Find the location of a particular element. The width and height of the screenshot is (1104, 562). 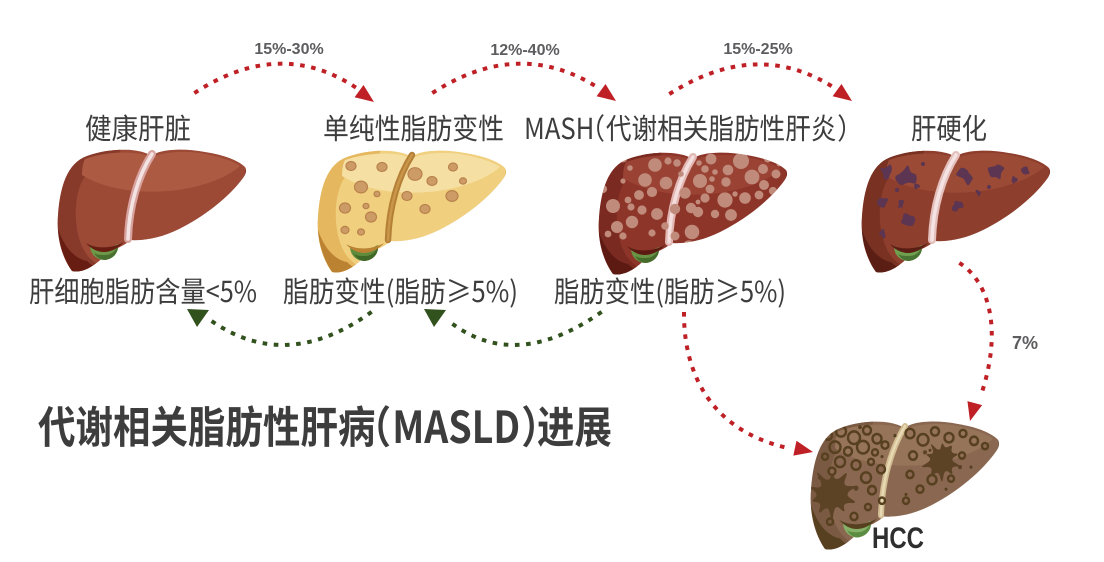

svg-text: 15%-30% is located at coordinates (288, 49).